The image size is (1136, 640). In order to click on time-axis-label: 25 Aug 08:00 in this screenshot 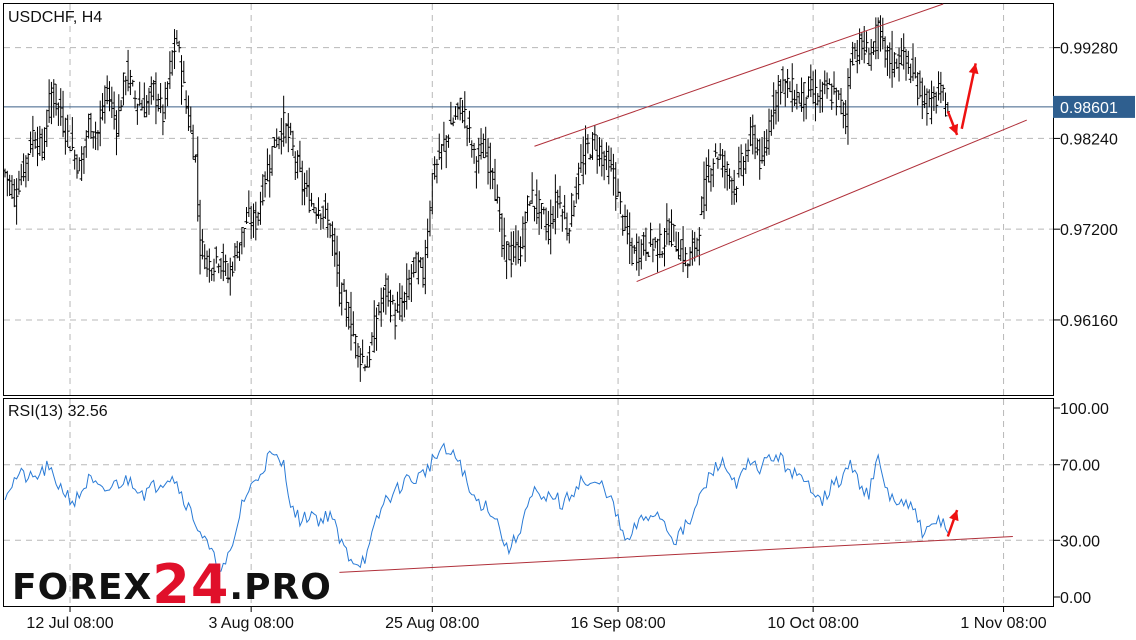, I will do `click(432, 623)`.